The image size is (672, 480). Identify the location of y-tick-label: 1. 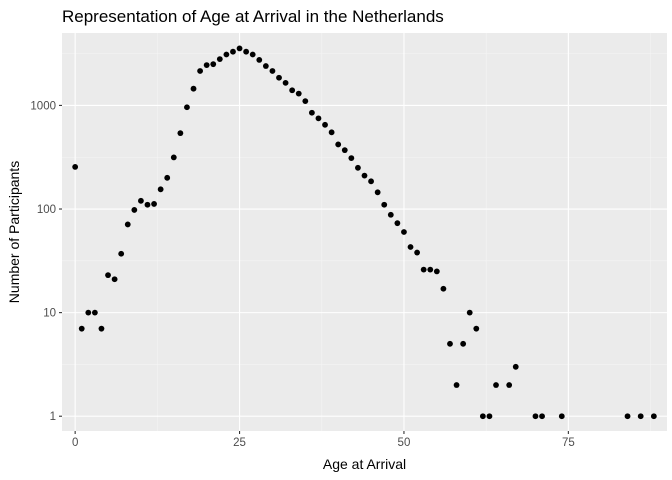
(53, 417).